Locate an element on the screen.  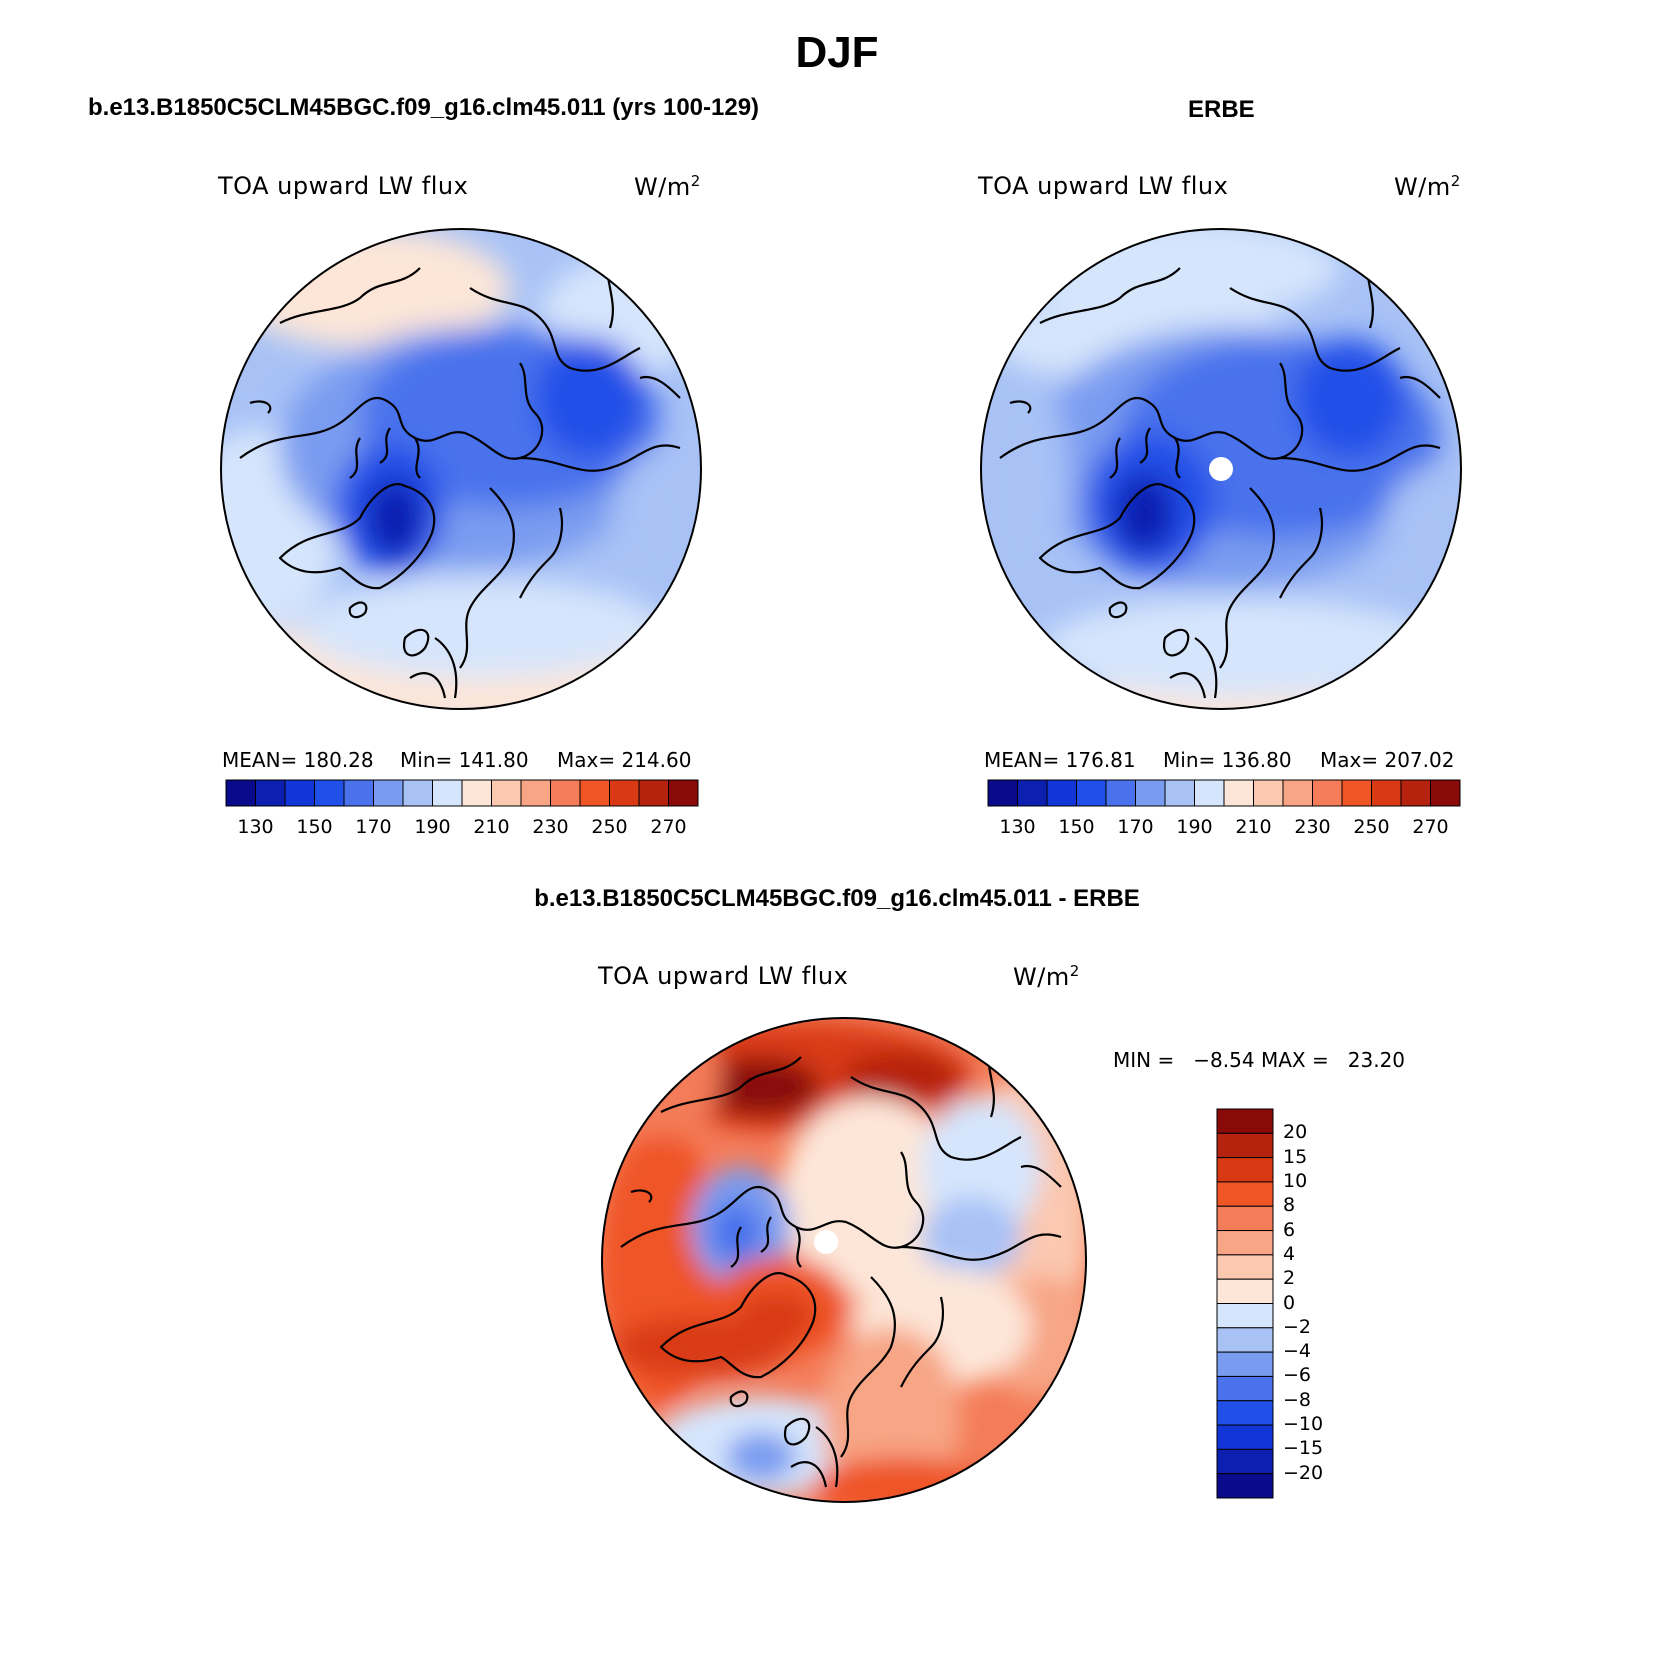
diff-colorbar-tick-label: −2 is located at coordinates (1297, 1326).